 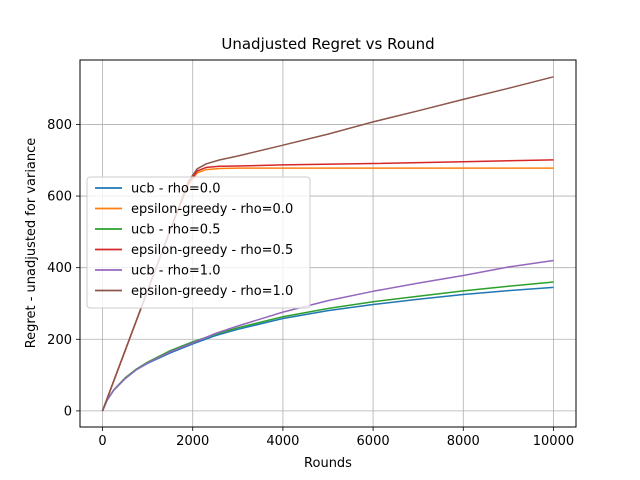 What do you see at coordinates (373, 441) in the screenshot?
I see `x-tick-label: 6000` at bounding box center [373, 441].